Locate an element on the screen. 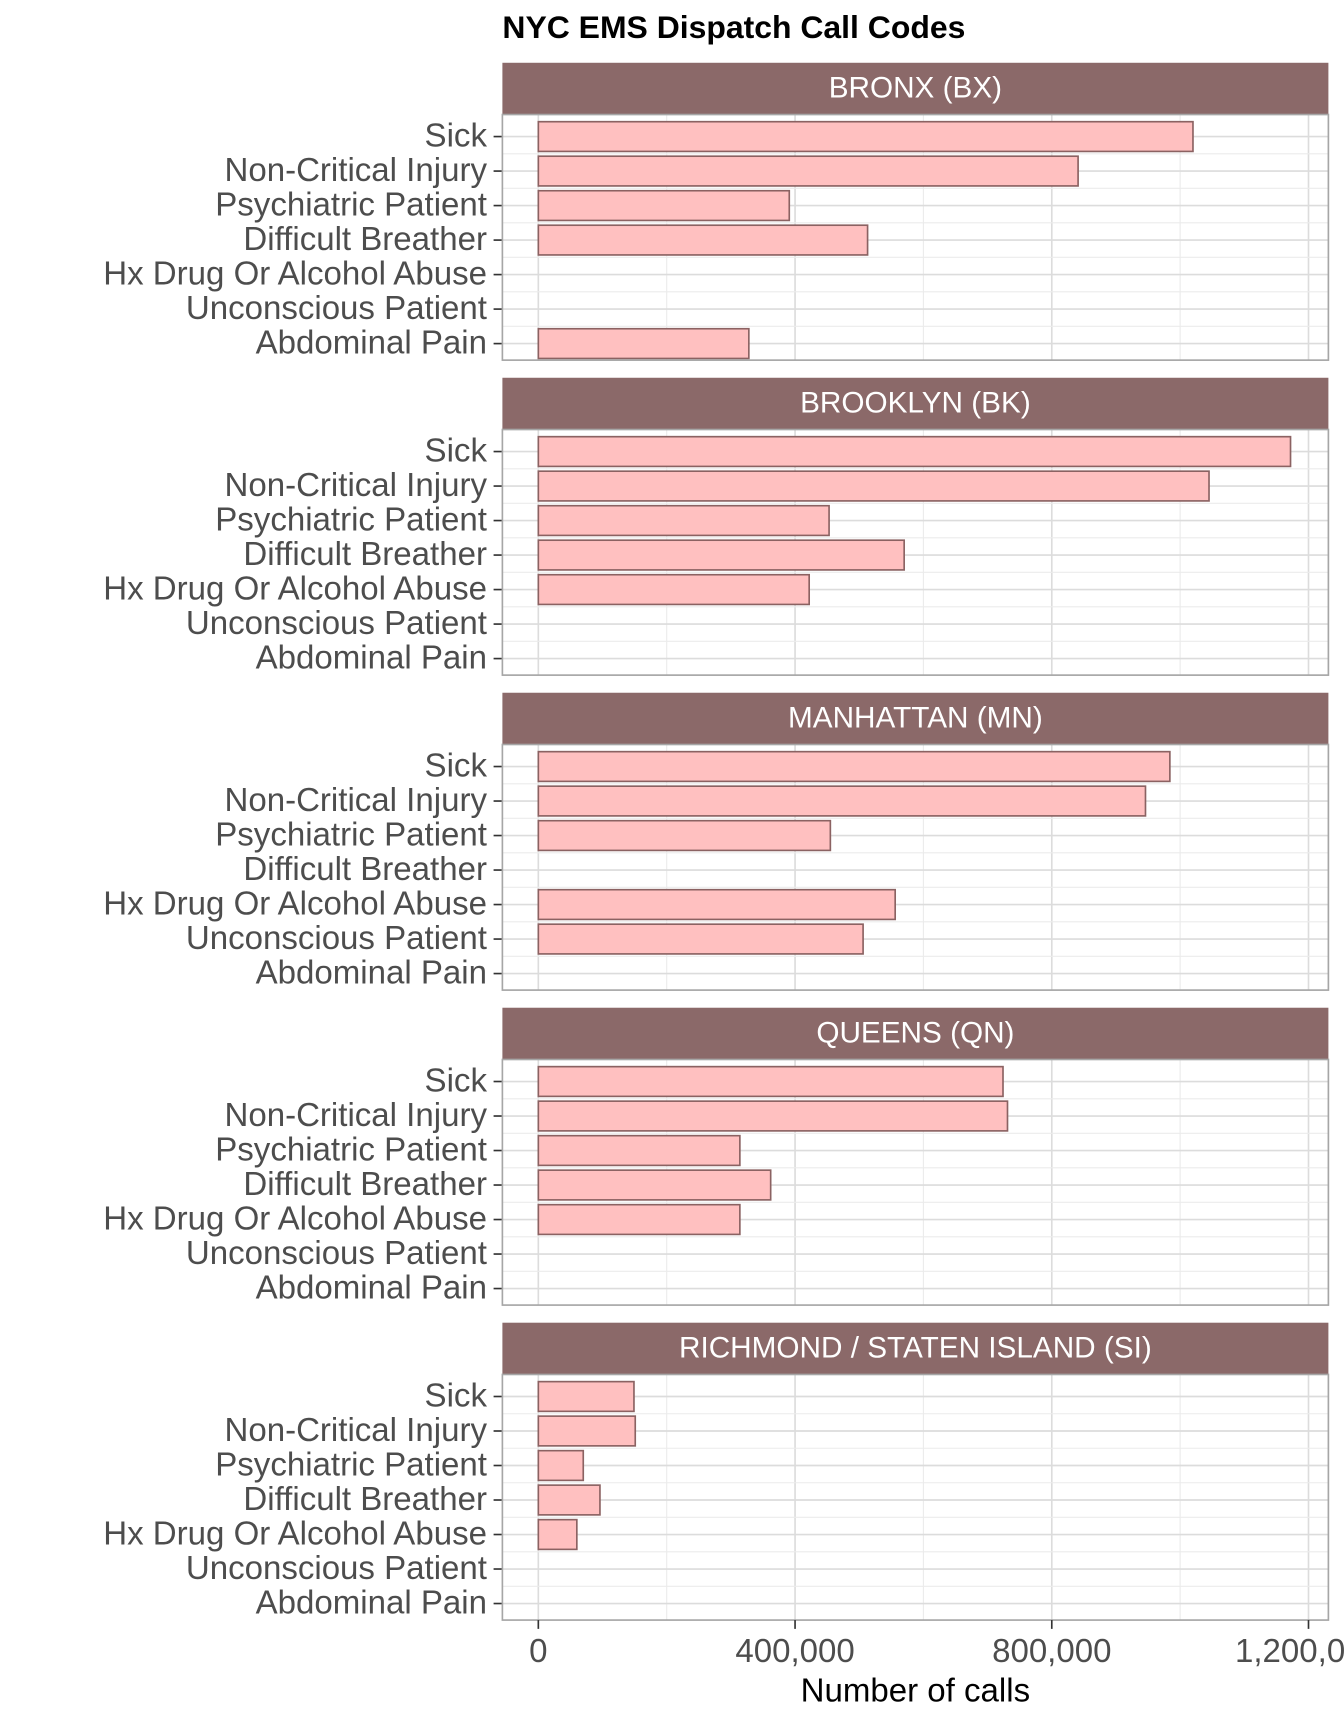 This screenshot has height=1728, width=1344. strip-label: RICHMOND / STATEN ISLAND (SI) is located at coordinates (915, 1348).